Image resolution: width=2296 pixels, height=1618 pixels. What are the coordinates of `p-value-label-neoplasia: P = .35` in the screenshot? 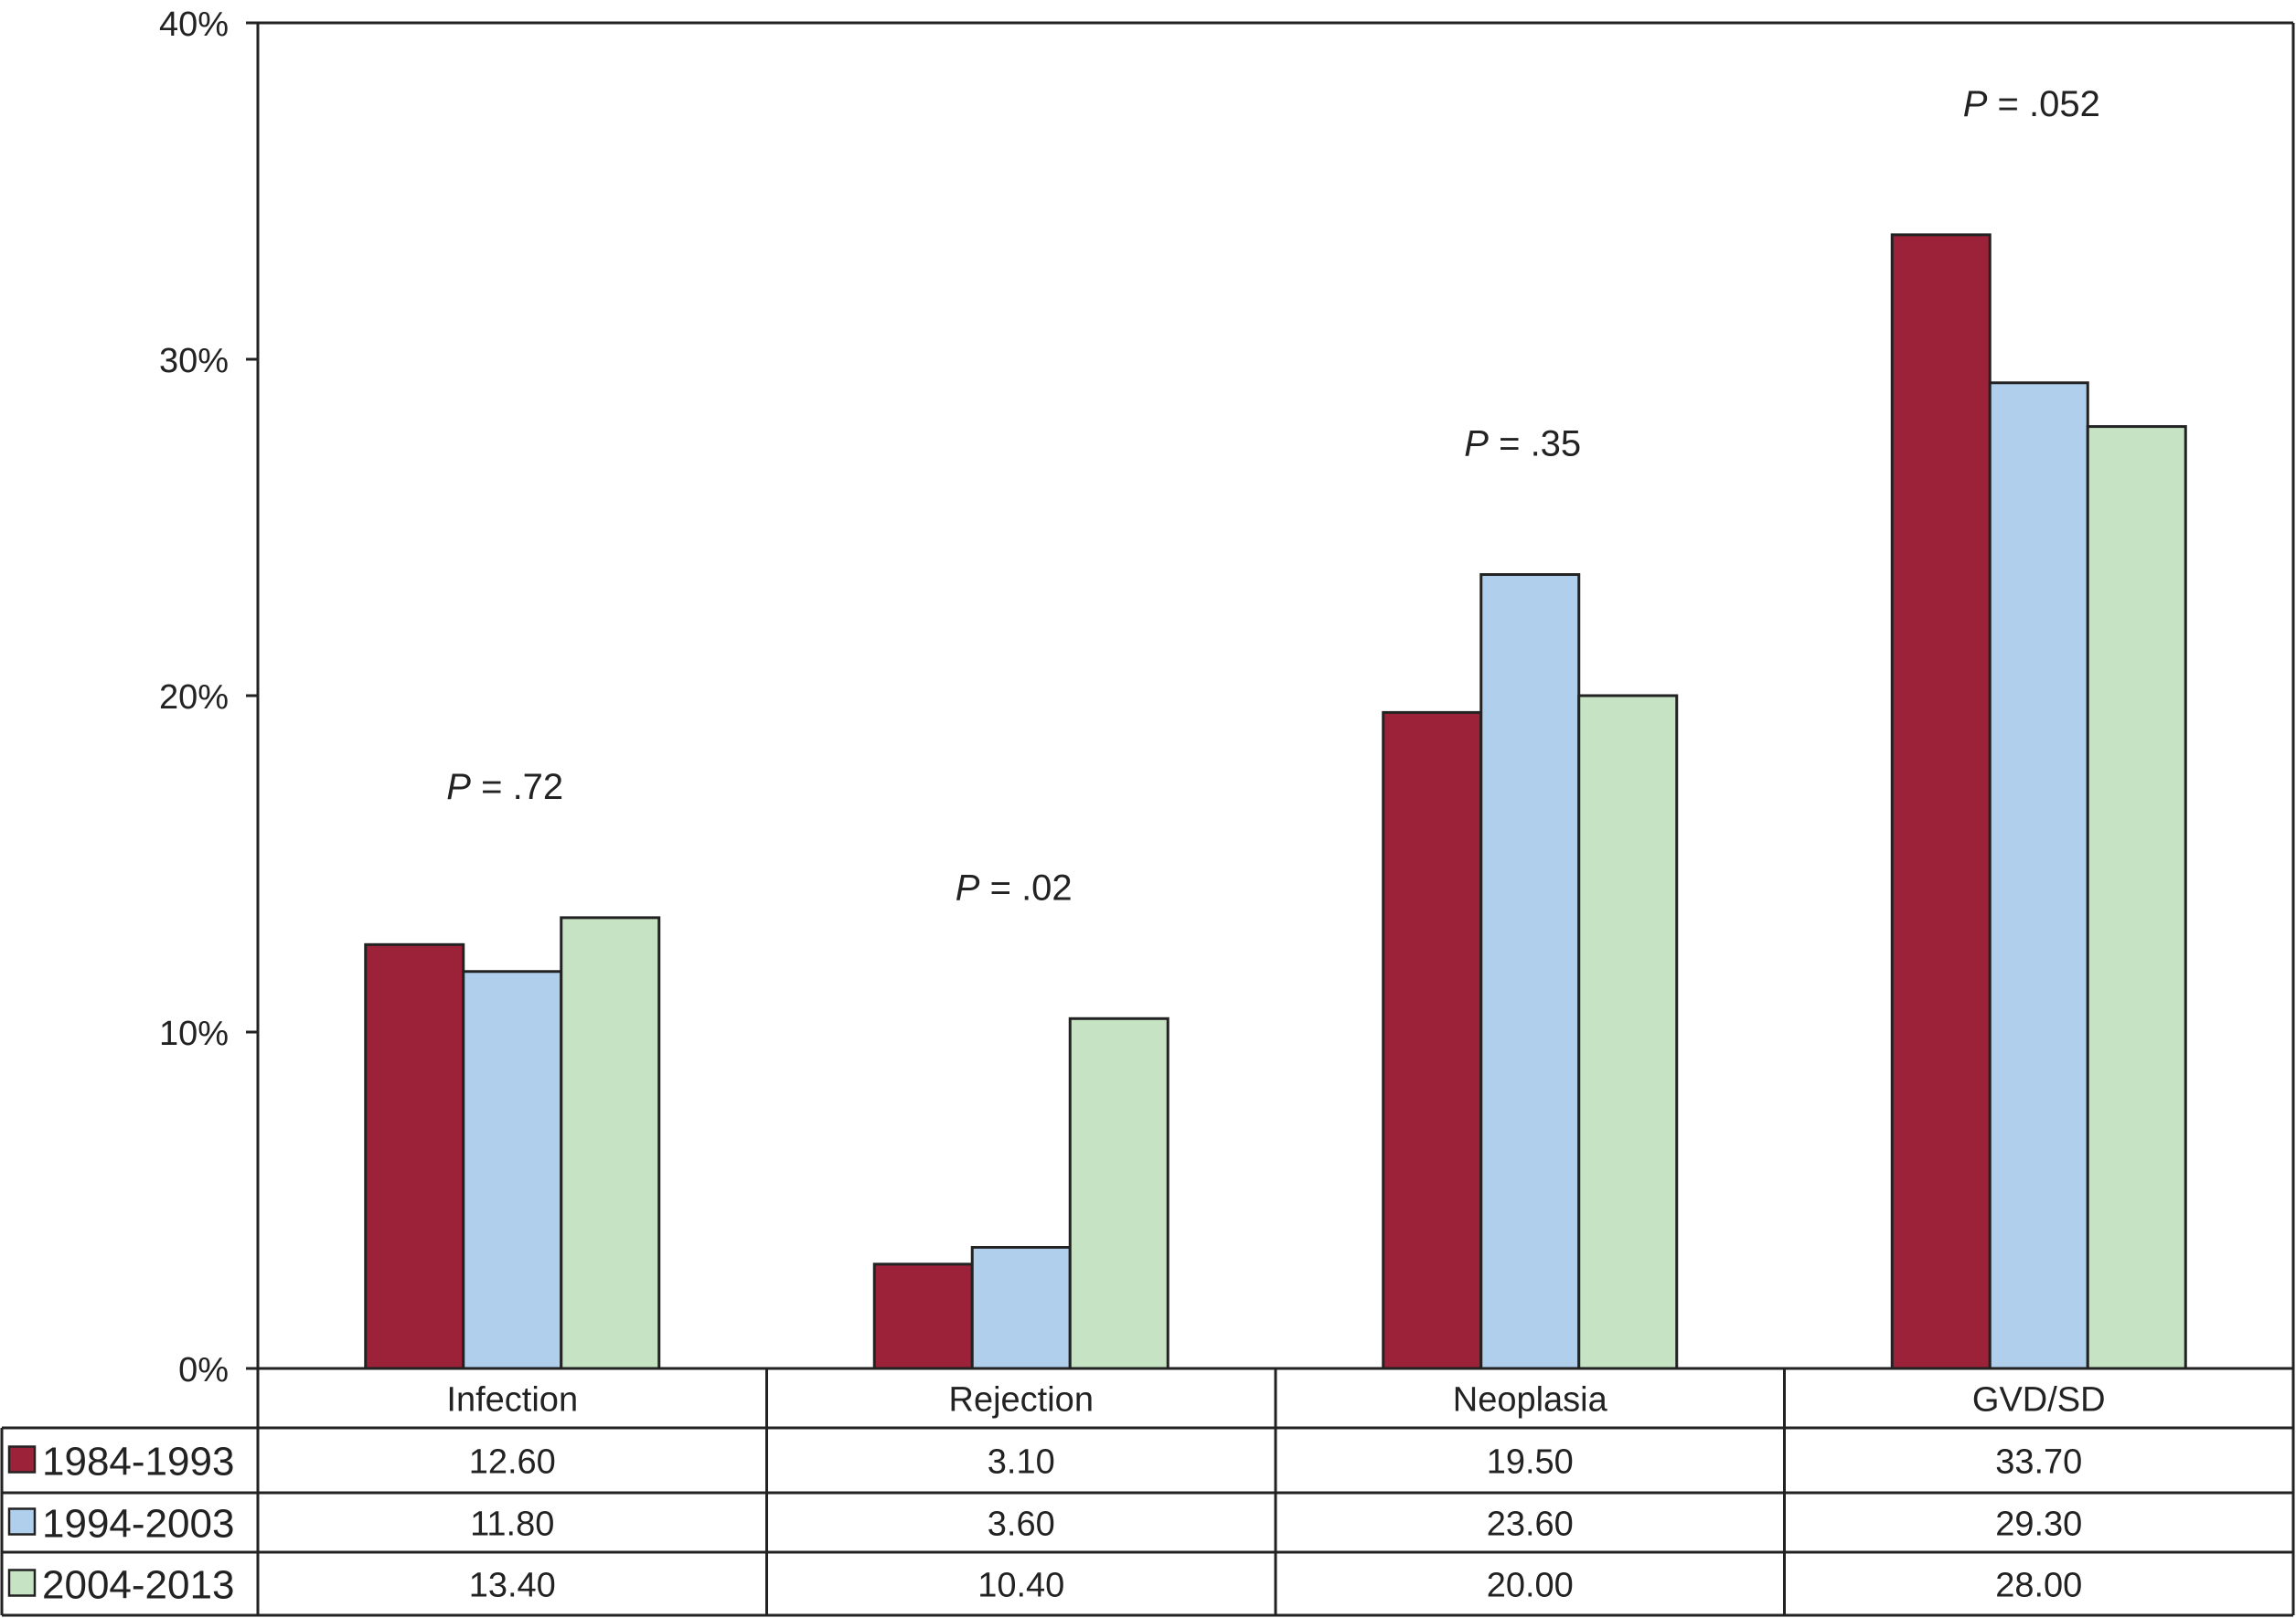 It's located at (1522, 444).